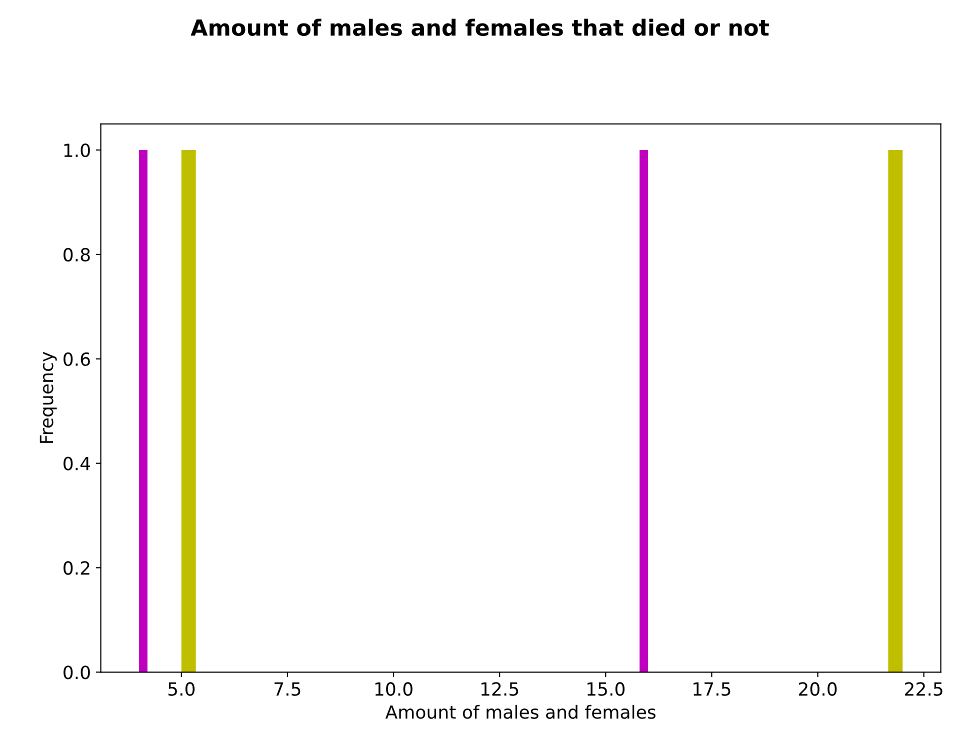 This screenshot has height=751, width=960. I want to click on x-tick-label: 10.0, so click(393, 689).